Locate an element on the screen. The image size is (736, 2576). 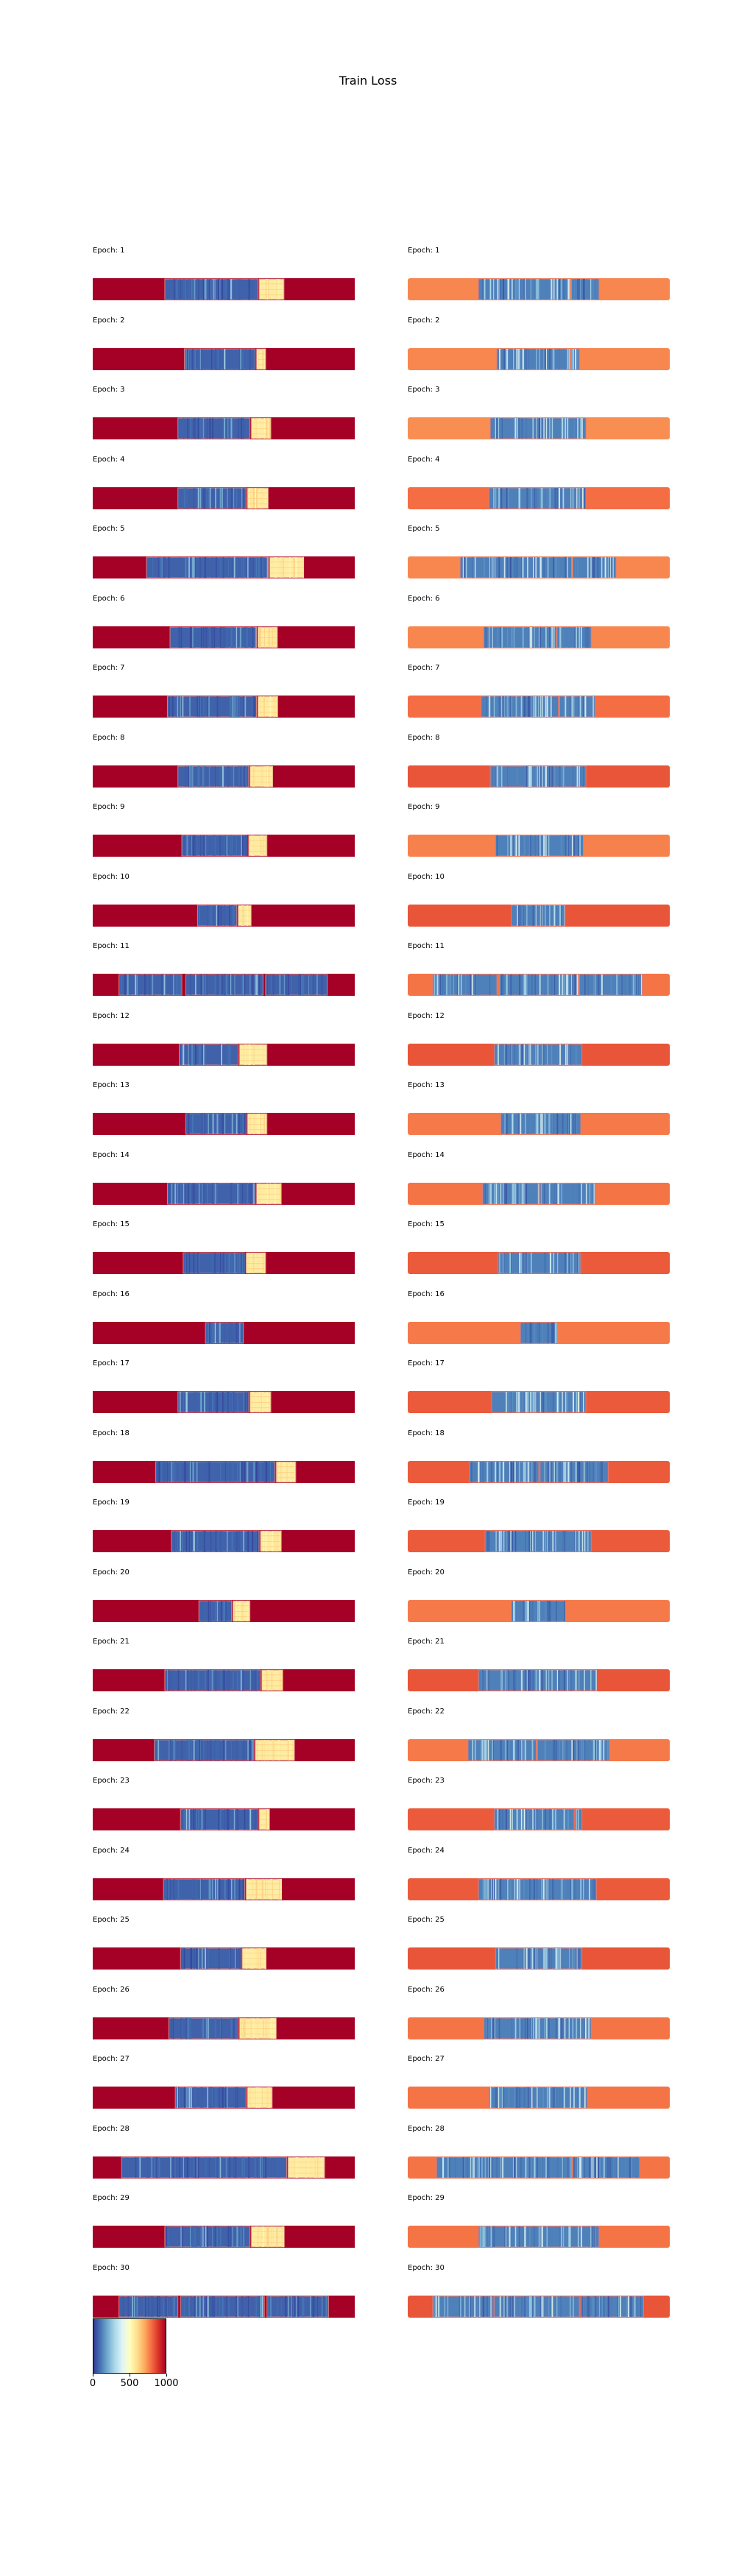
epoch-label: Epoch: 26 is located at coordinates (426, 1989).